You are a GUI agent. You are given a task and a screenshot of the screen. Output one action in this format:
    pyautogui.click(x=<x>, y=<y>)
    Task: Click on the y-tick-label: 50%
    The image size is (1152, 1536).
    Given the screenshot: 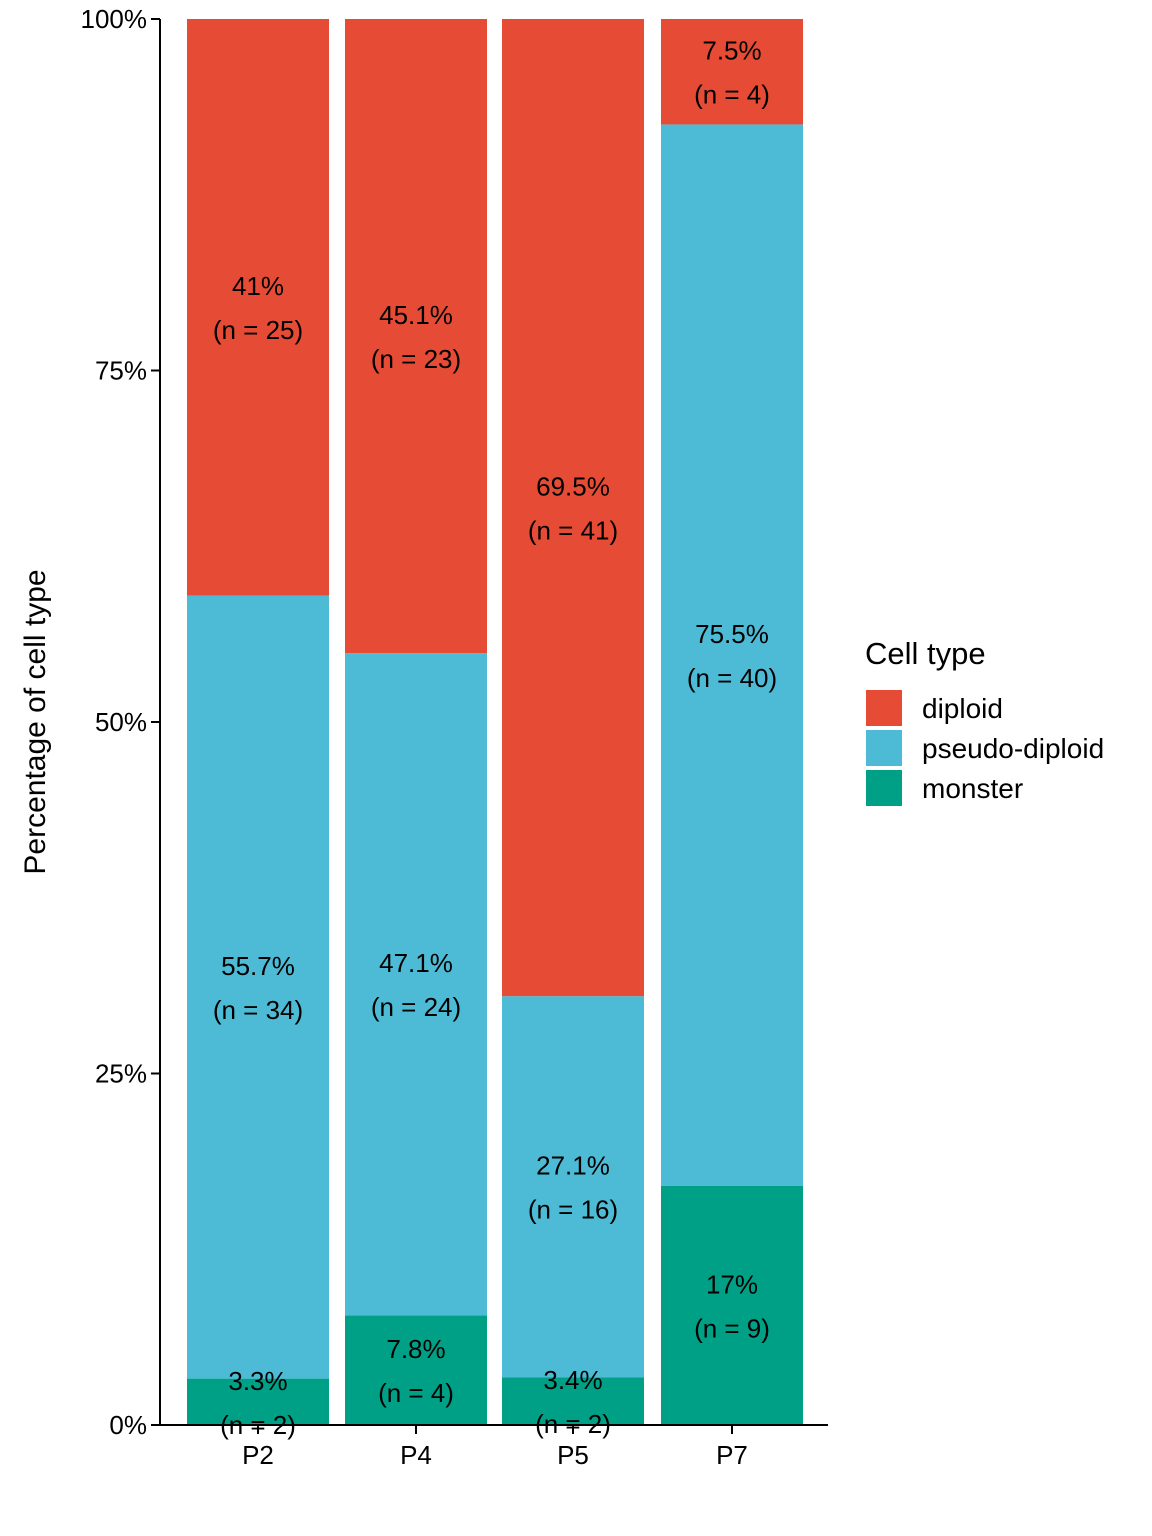 What is the action you would take?
    pyautogui.click(x=121, y=722)
    